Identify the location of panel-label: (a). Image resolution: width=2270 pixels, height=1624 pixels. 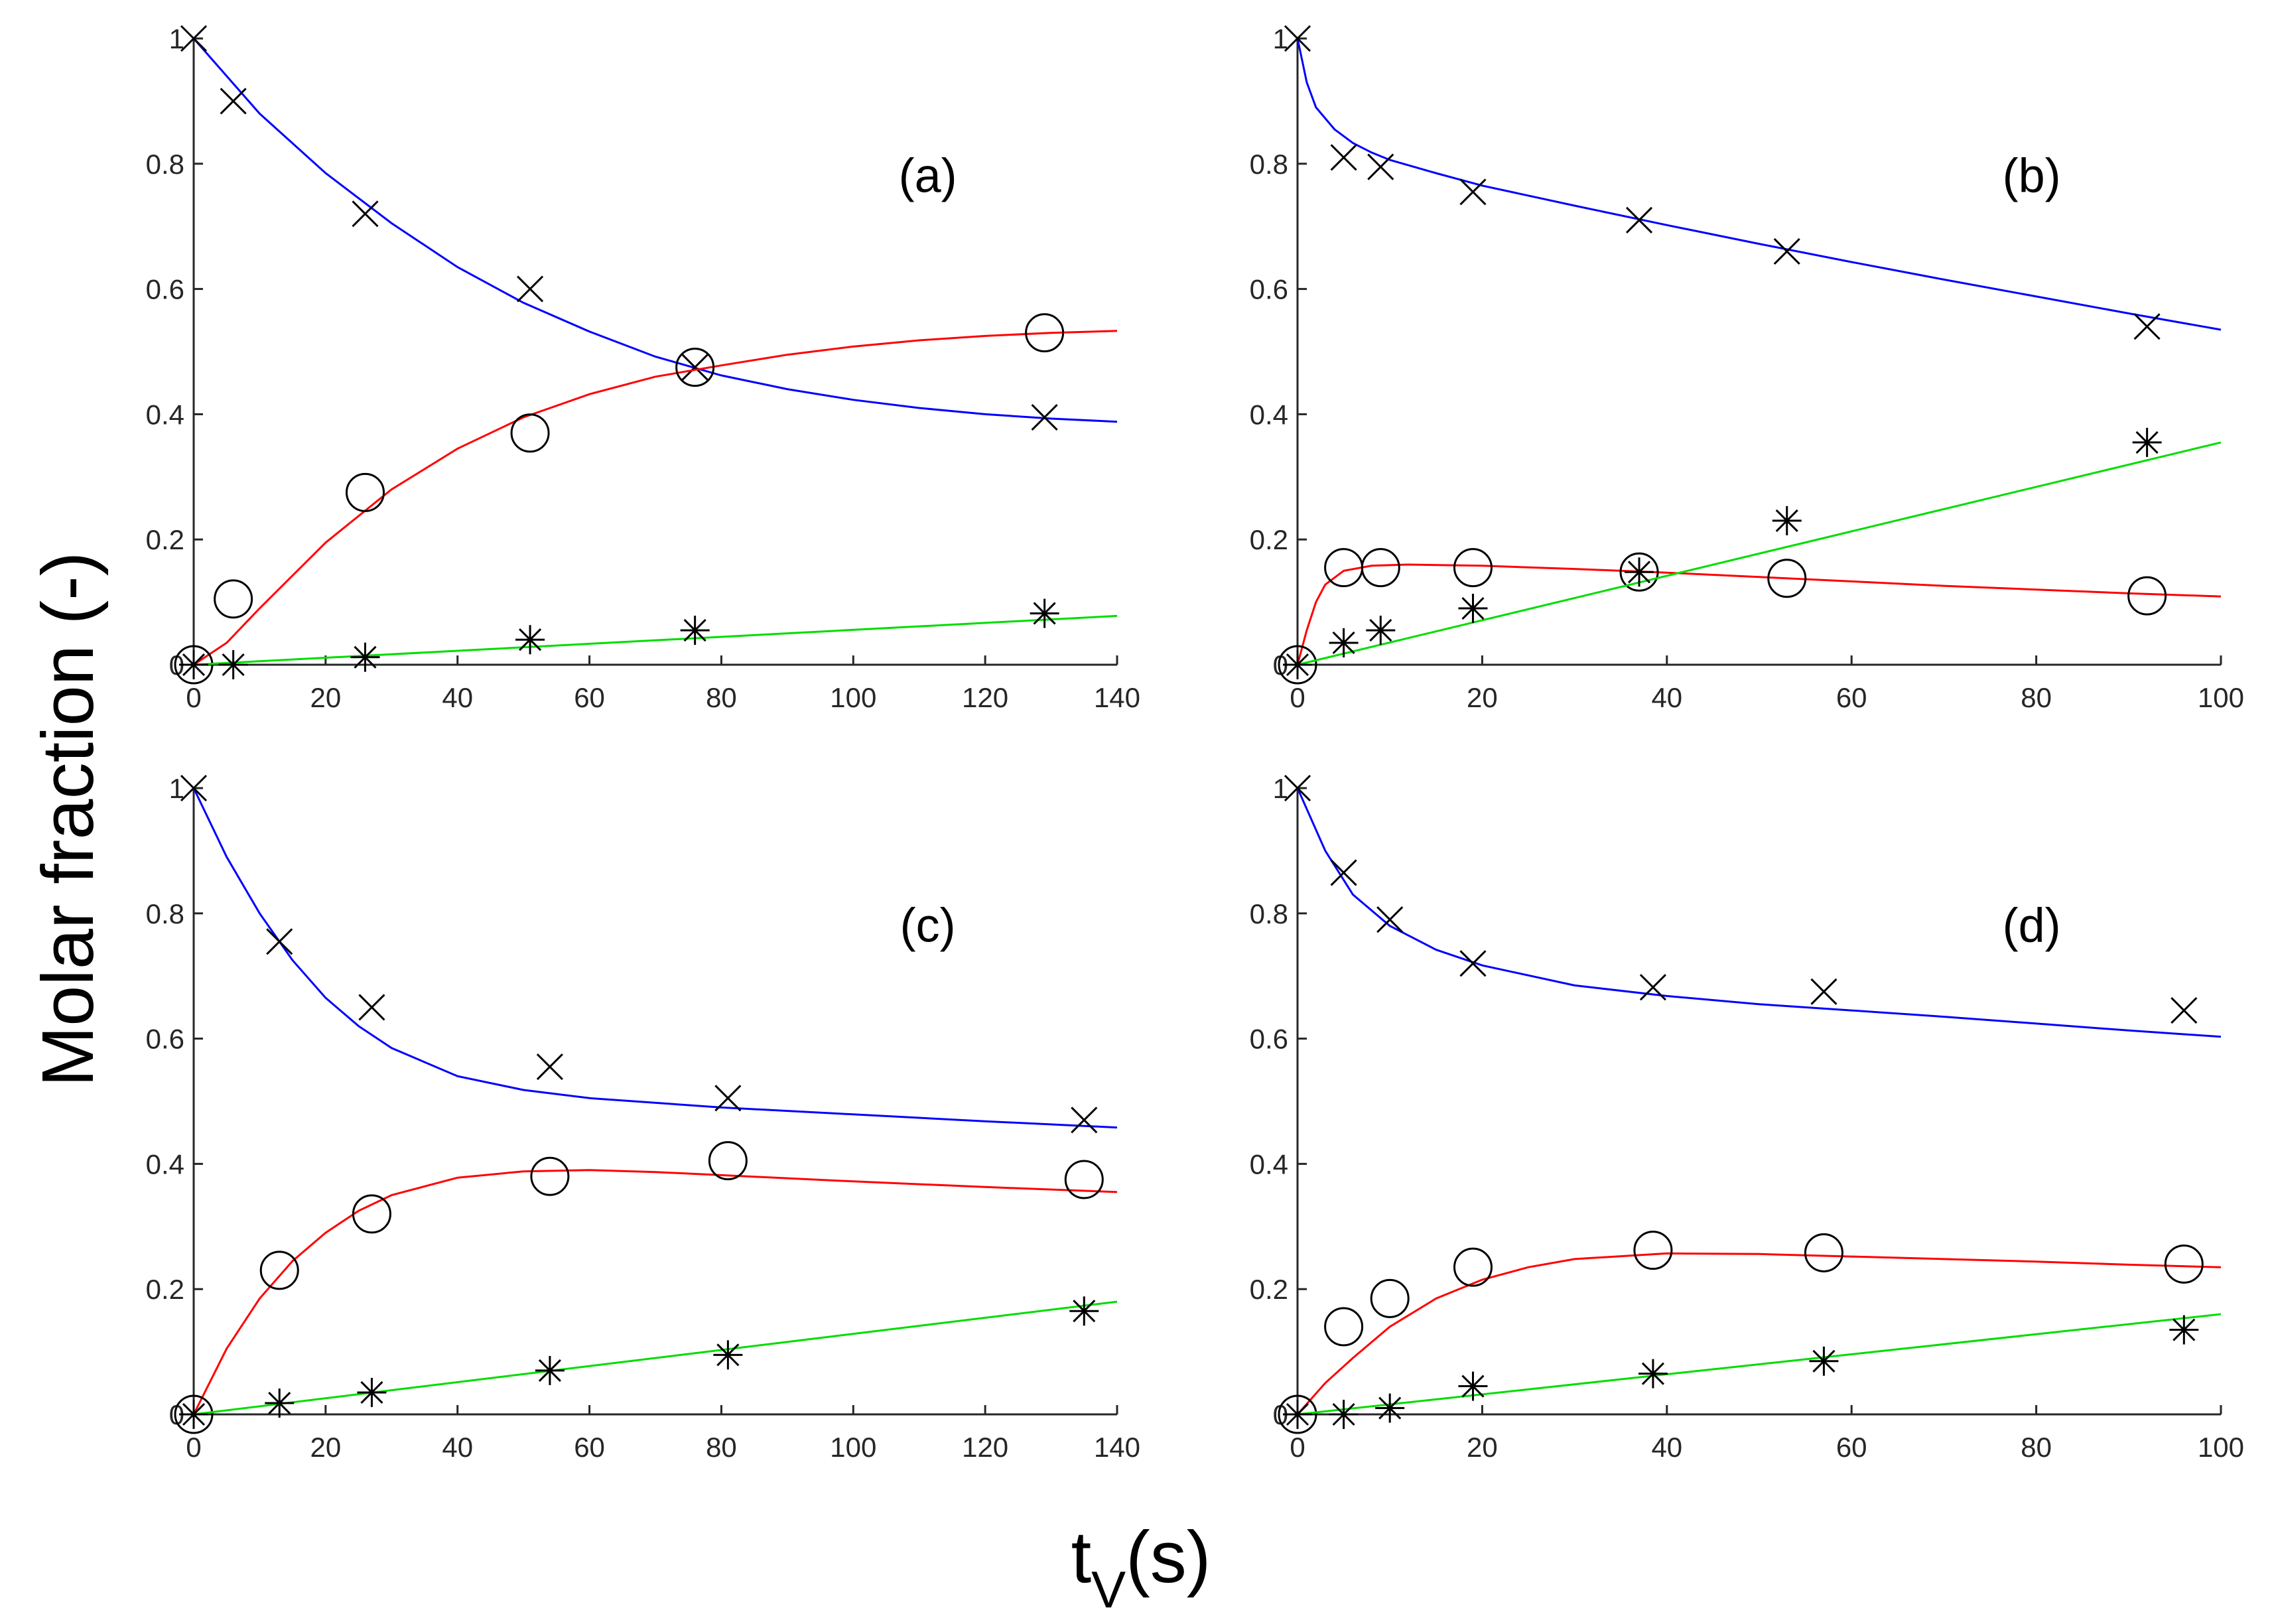
(928, 175).